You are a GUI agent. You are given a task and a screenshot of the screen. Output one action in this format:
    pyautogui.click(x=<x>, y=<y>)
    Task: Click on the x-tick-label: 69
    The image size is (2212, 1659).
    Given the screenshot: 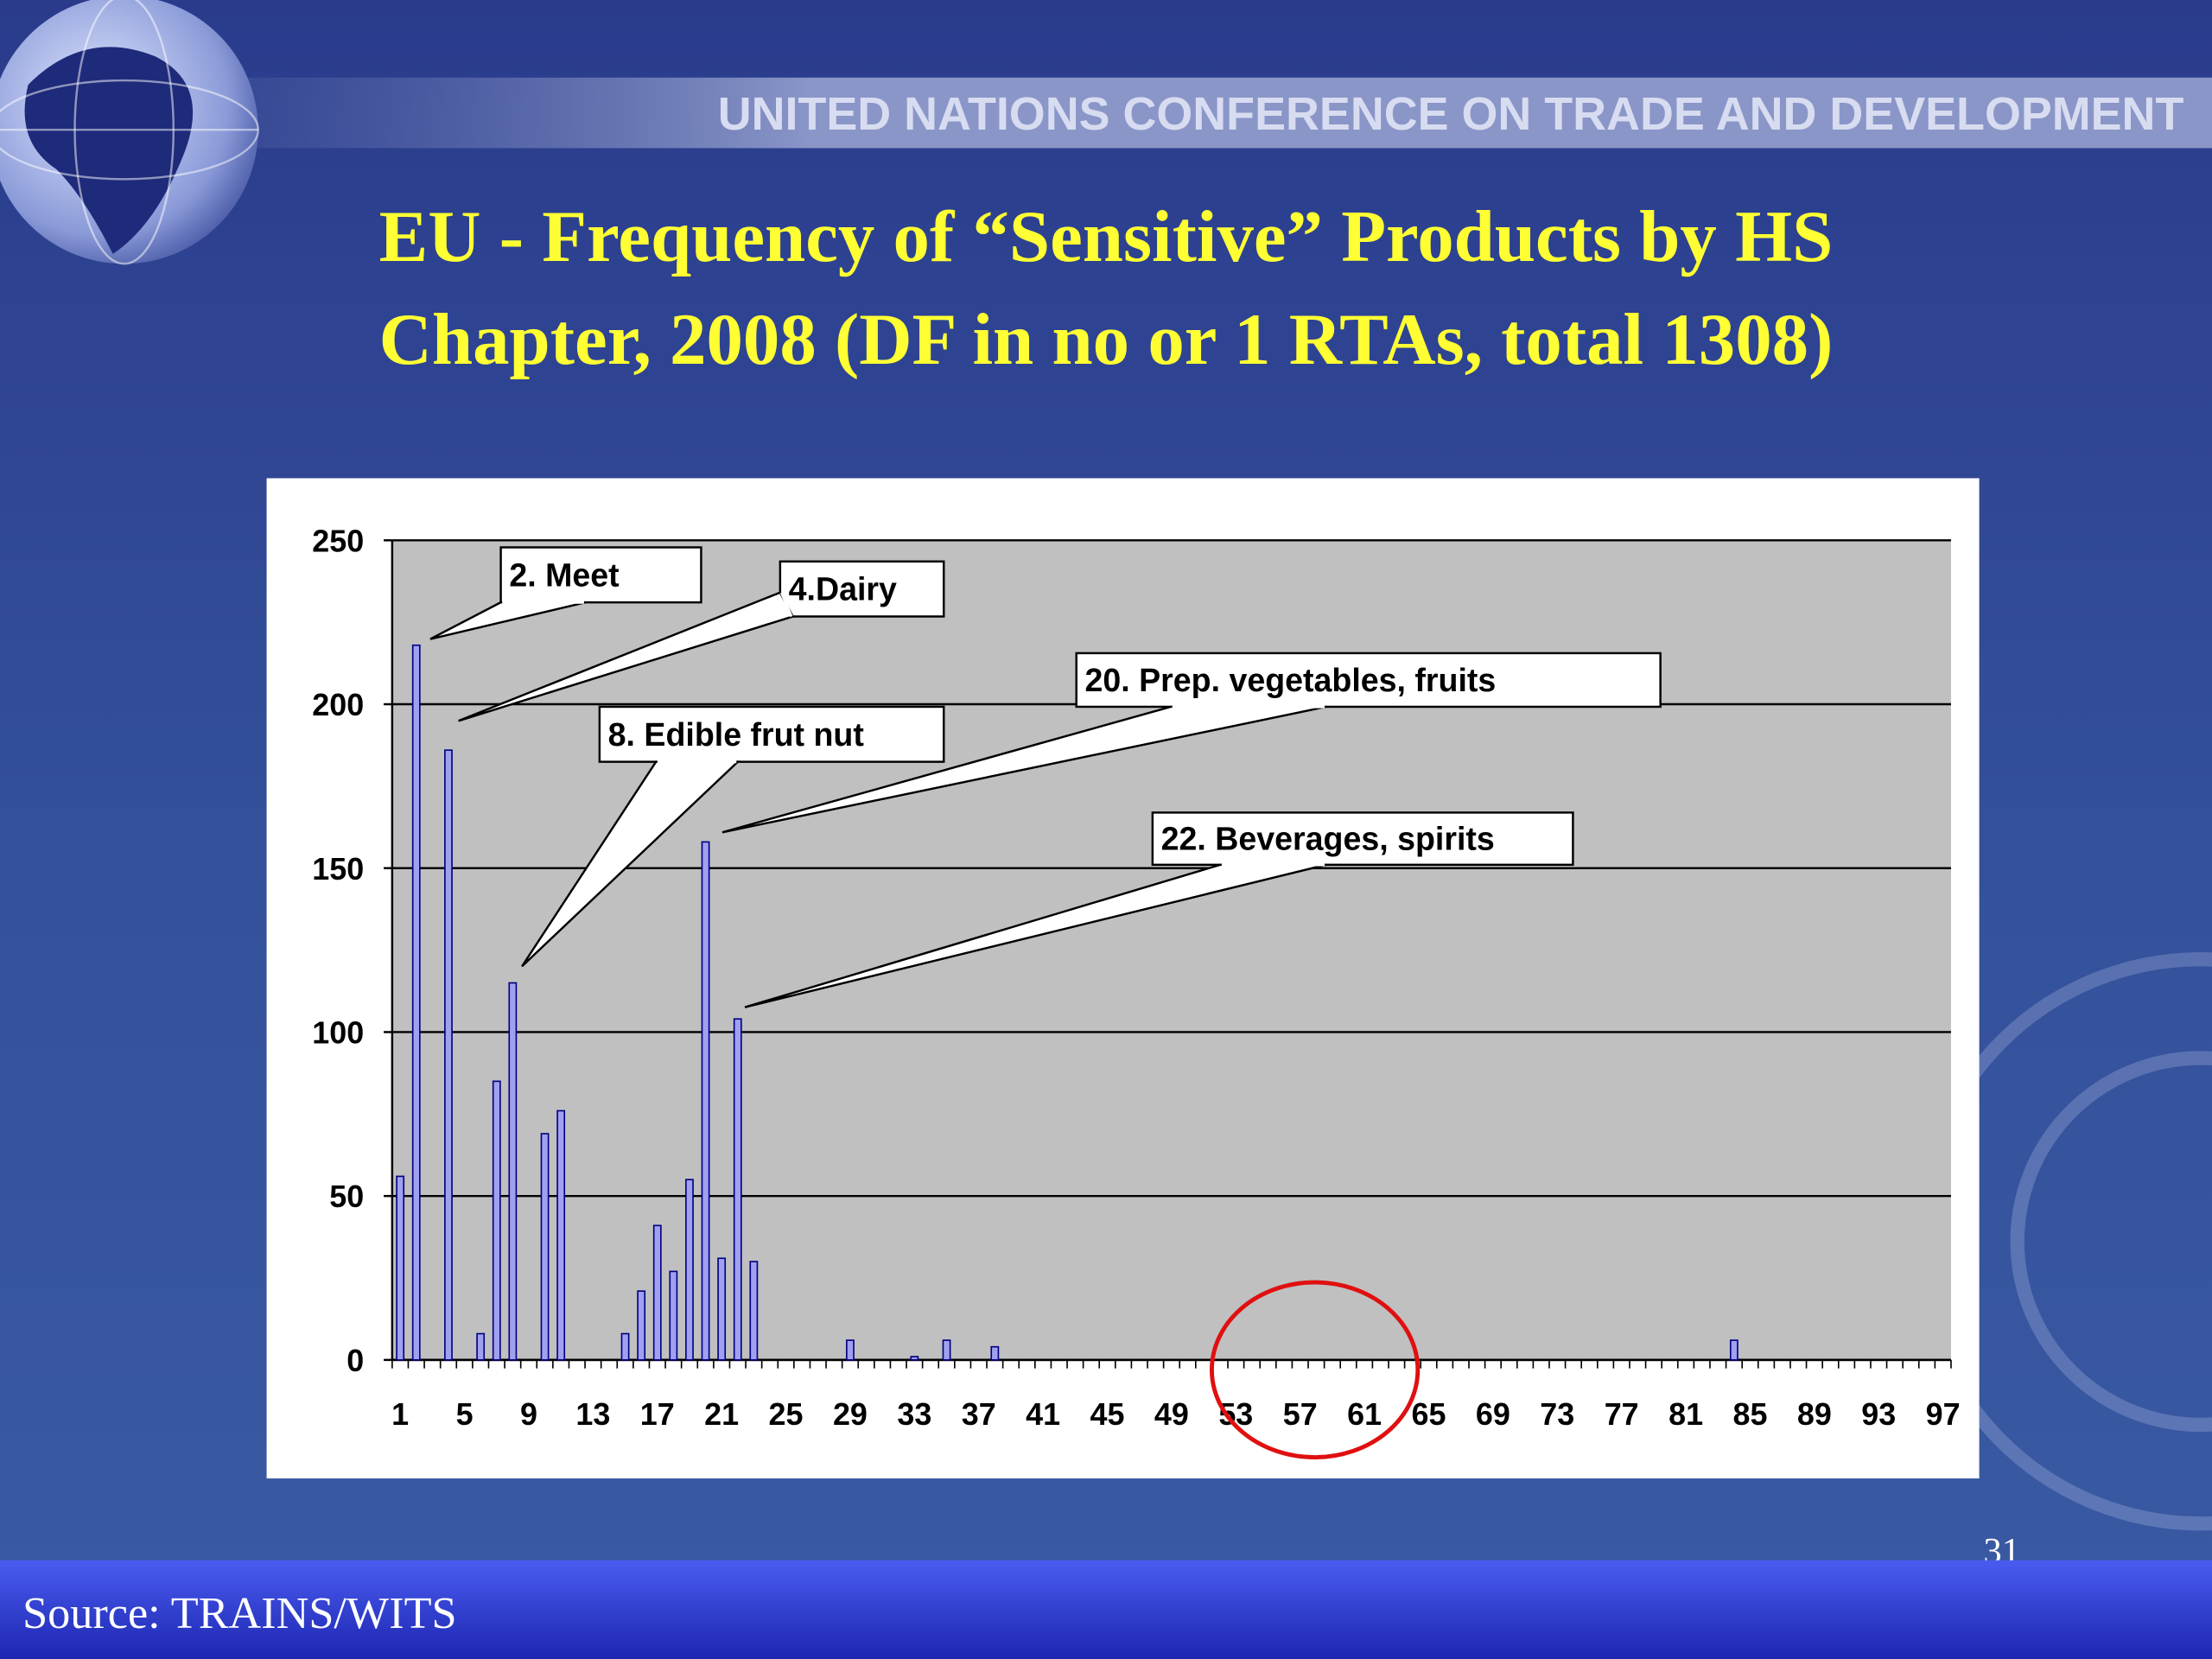 What is the action you would take?
    pyautogui.click(x=1493, y=1414)
    